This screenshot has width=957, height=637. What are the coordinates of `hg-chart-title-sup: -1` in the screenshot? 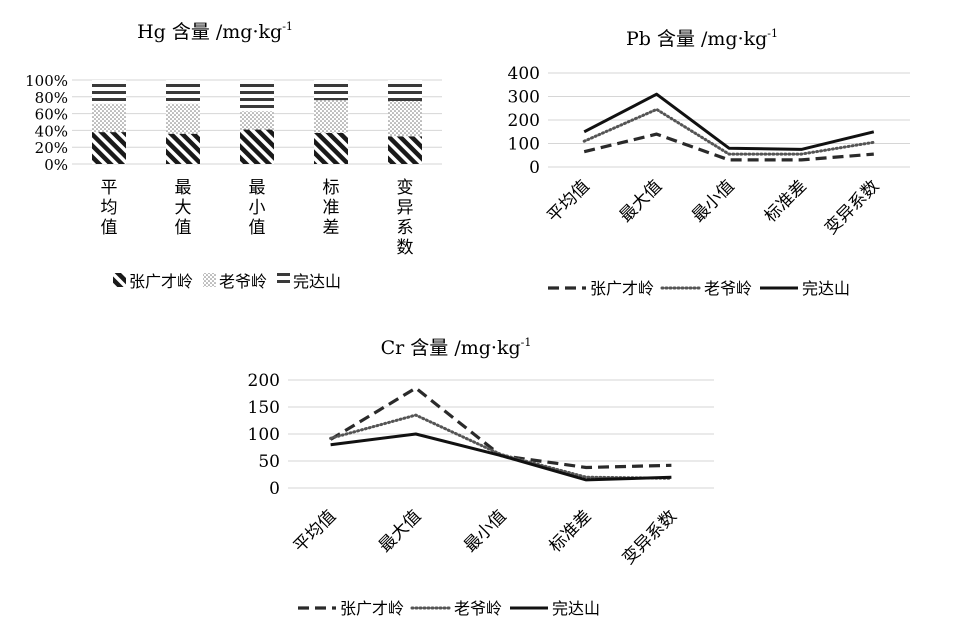 It's located at (287, 26).